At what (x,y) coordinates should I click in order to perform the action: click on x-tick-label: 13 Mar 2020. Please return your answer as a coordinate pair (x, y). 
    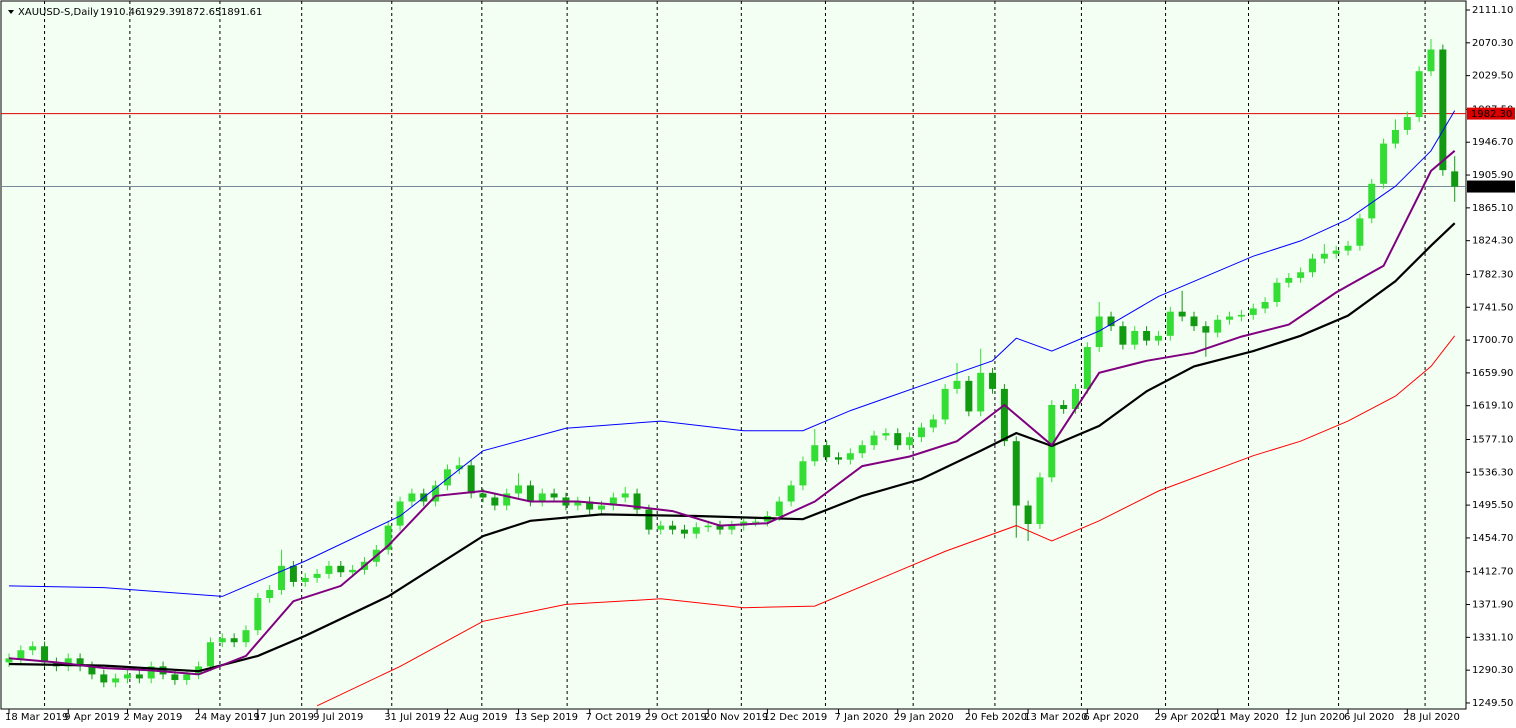
    Looking at the image, I should click on (1055, 717).